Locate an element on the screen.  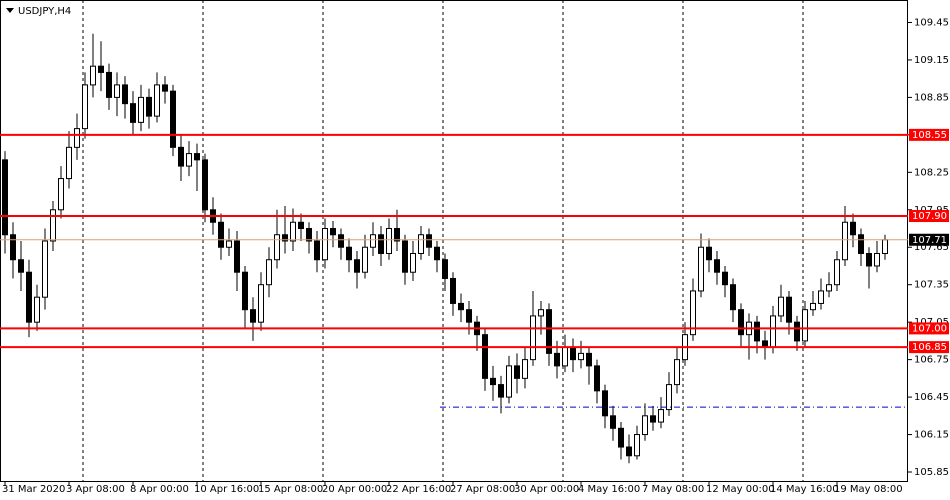
x-tick-label: 31 Mar 2020 is located at coordinates (33, 489).